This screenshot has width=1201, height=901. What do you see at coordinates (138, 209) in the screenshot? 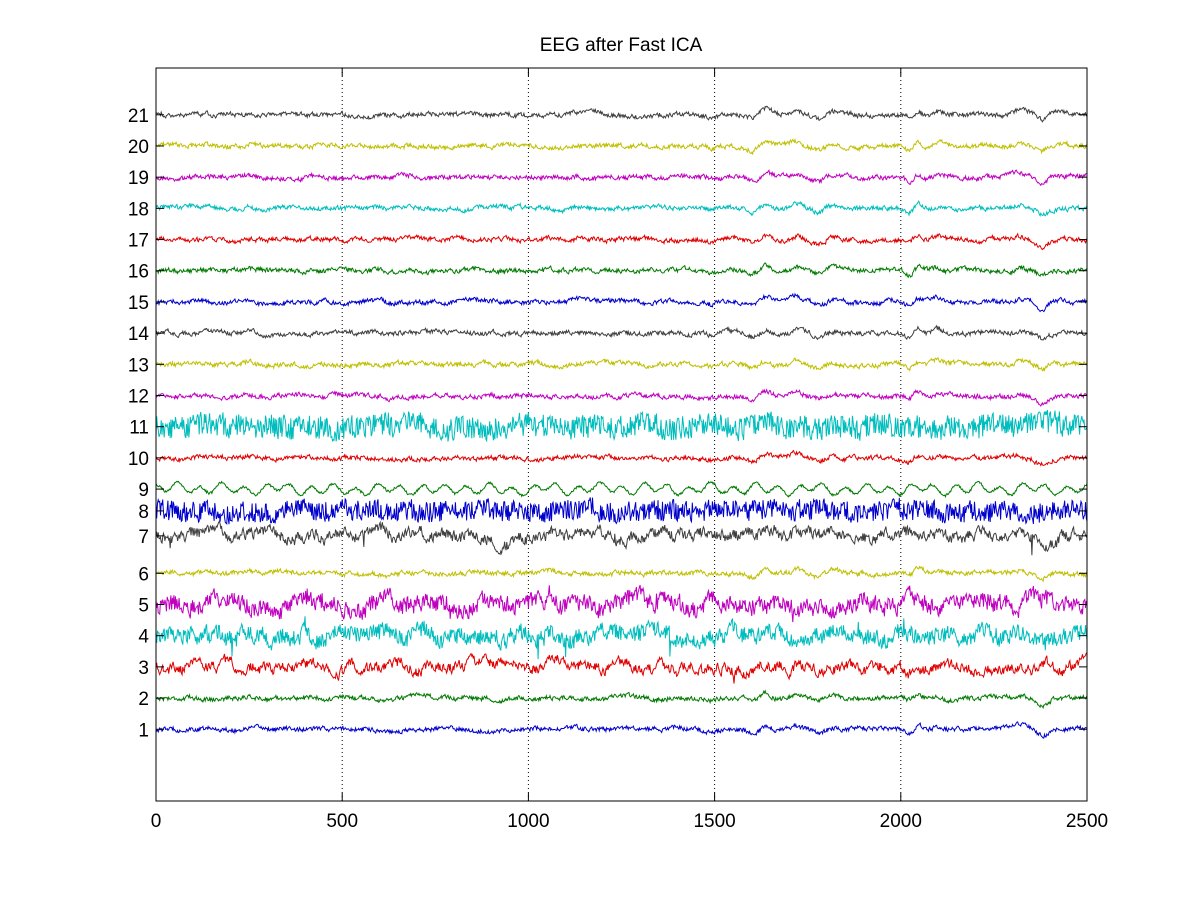
I see `y-tick-label: 18` at bounding box center [138, 209].